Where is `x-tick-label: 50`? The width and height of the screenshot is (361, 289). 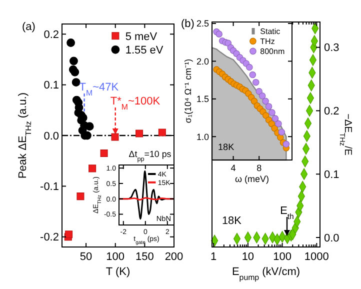
x-tick-label: 50 is located at coordinates (86, 257).